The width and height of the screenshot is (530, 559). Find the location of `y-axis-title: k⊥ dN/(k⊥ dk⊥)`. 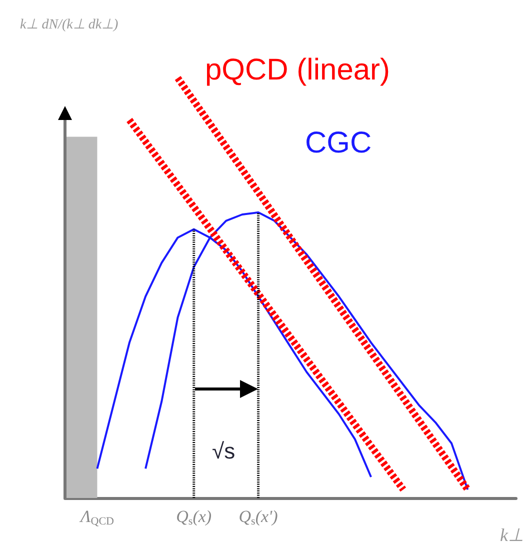

y-axis-title: k⊥ dN/(k⊥ dk⊥) is located at coordinates (69, 25).